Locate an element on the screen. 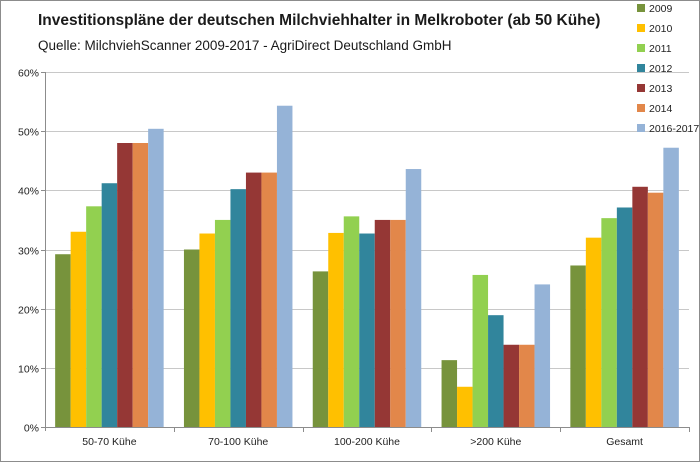  y-tick-label: 50% is located at coordinates (28, 133).